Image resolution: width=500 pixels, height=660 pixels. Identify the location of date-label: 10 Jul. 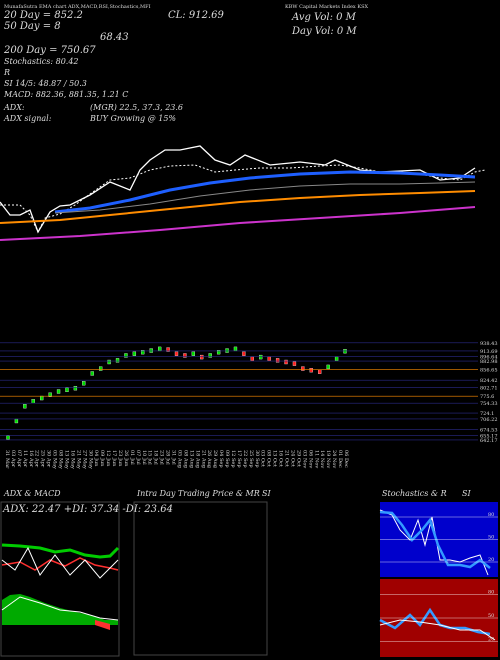
(144, 457).